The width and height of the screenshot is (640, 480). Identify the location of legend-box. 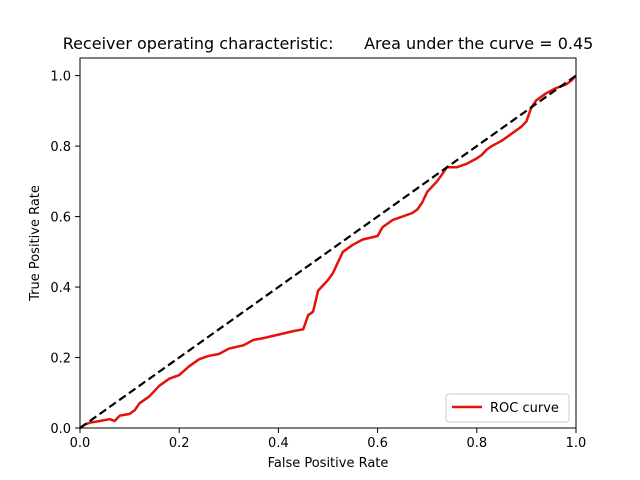
(507, 408).